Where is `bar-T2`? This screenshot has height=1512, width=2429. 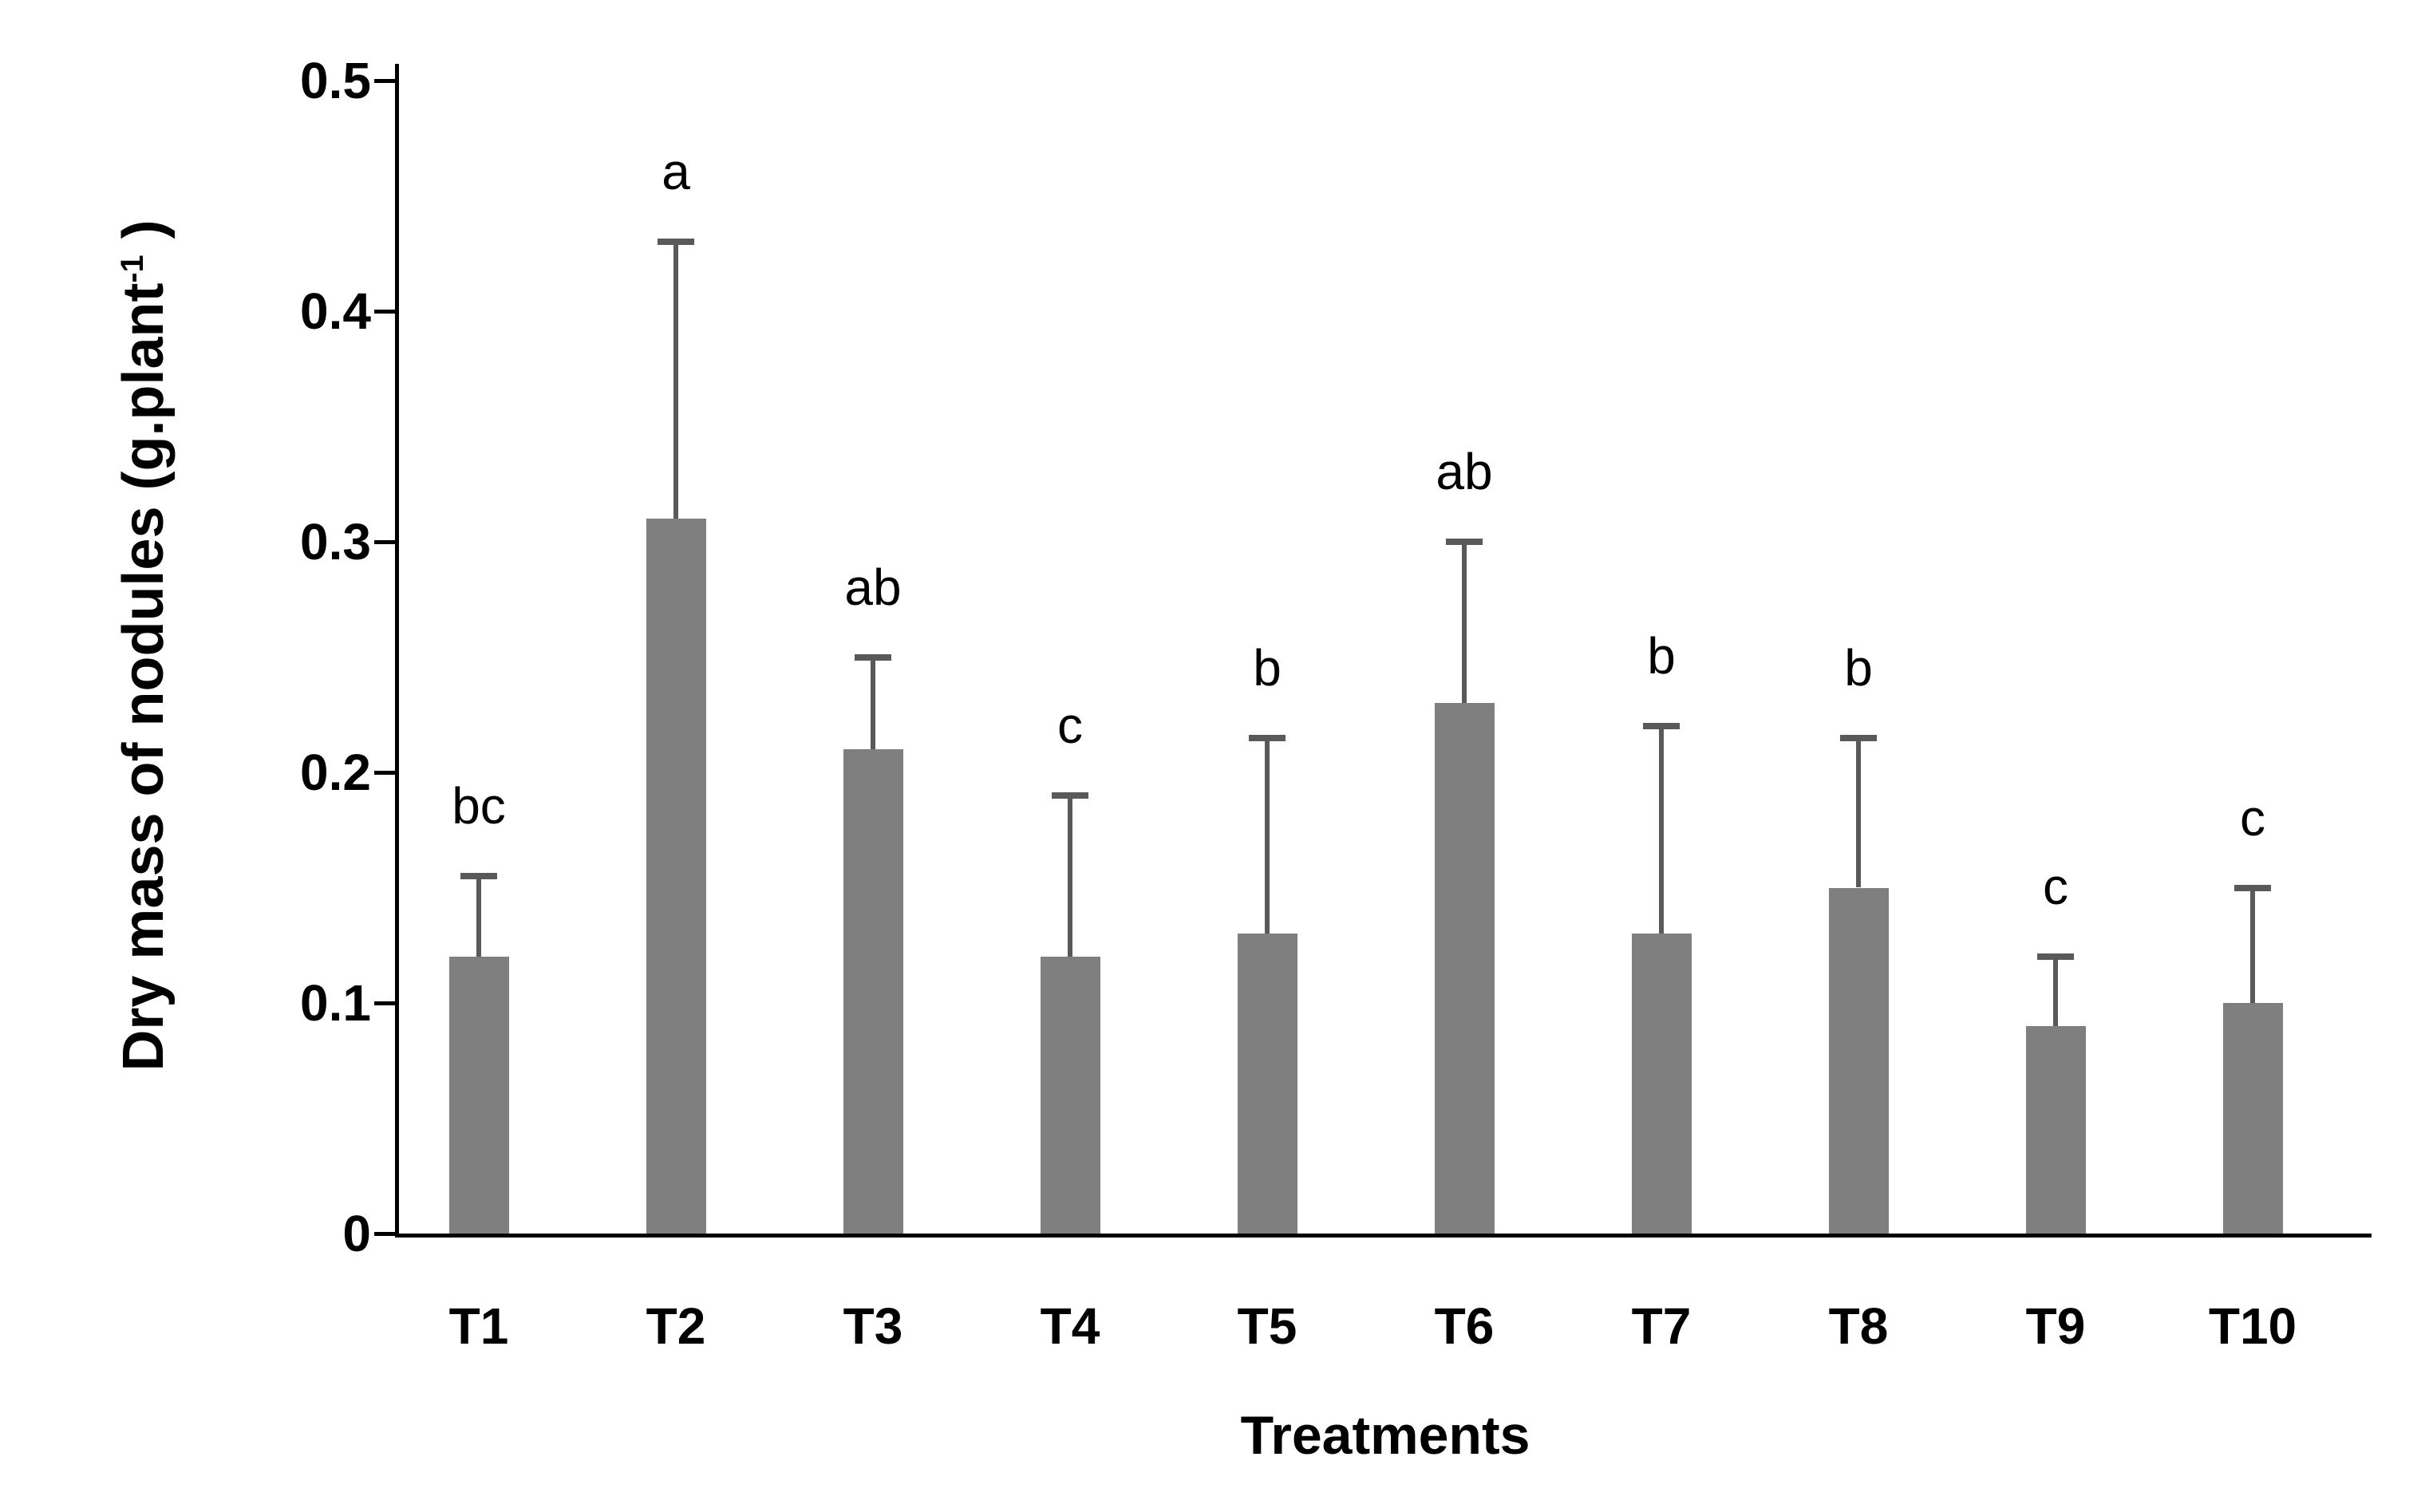 bar-T2 is located at coordinates (676, 877).